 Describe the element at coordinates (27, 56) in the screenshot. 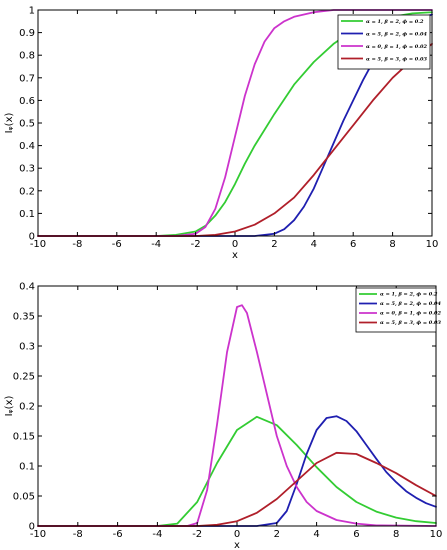

I see `y-tick-label: 0.8` at that location.